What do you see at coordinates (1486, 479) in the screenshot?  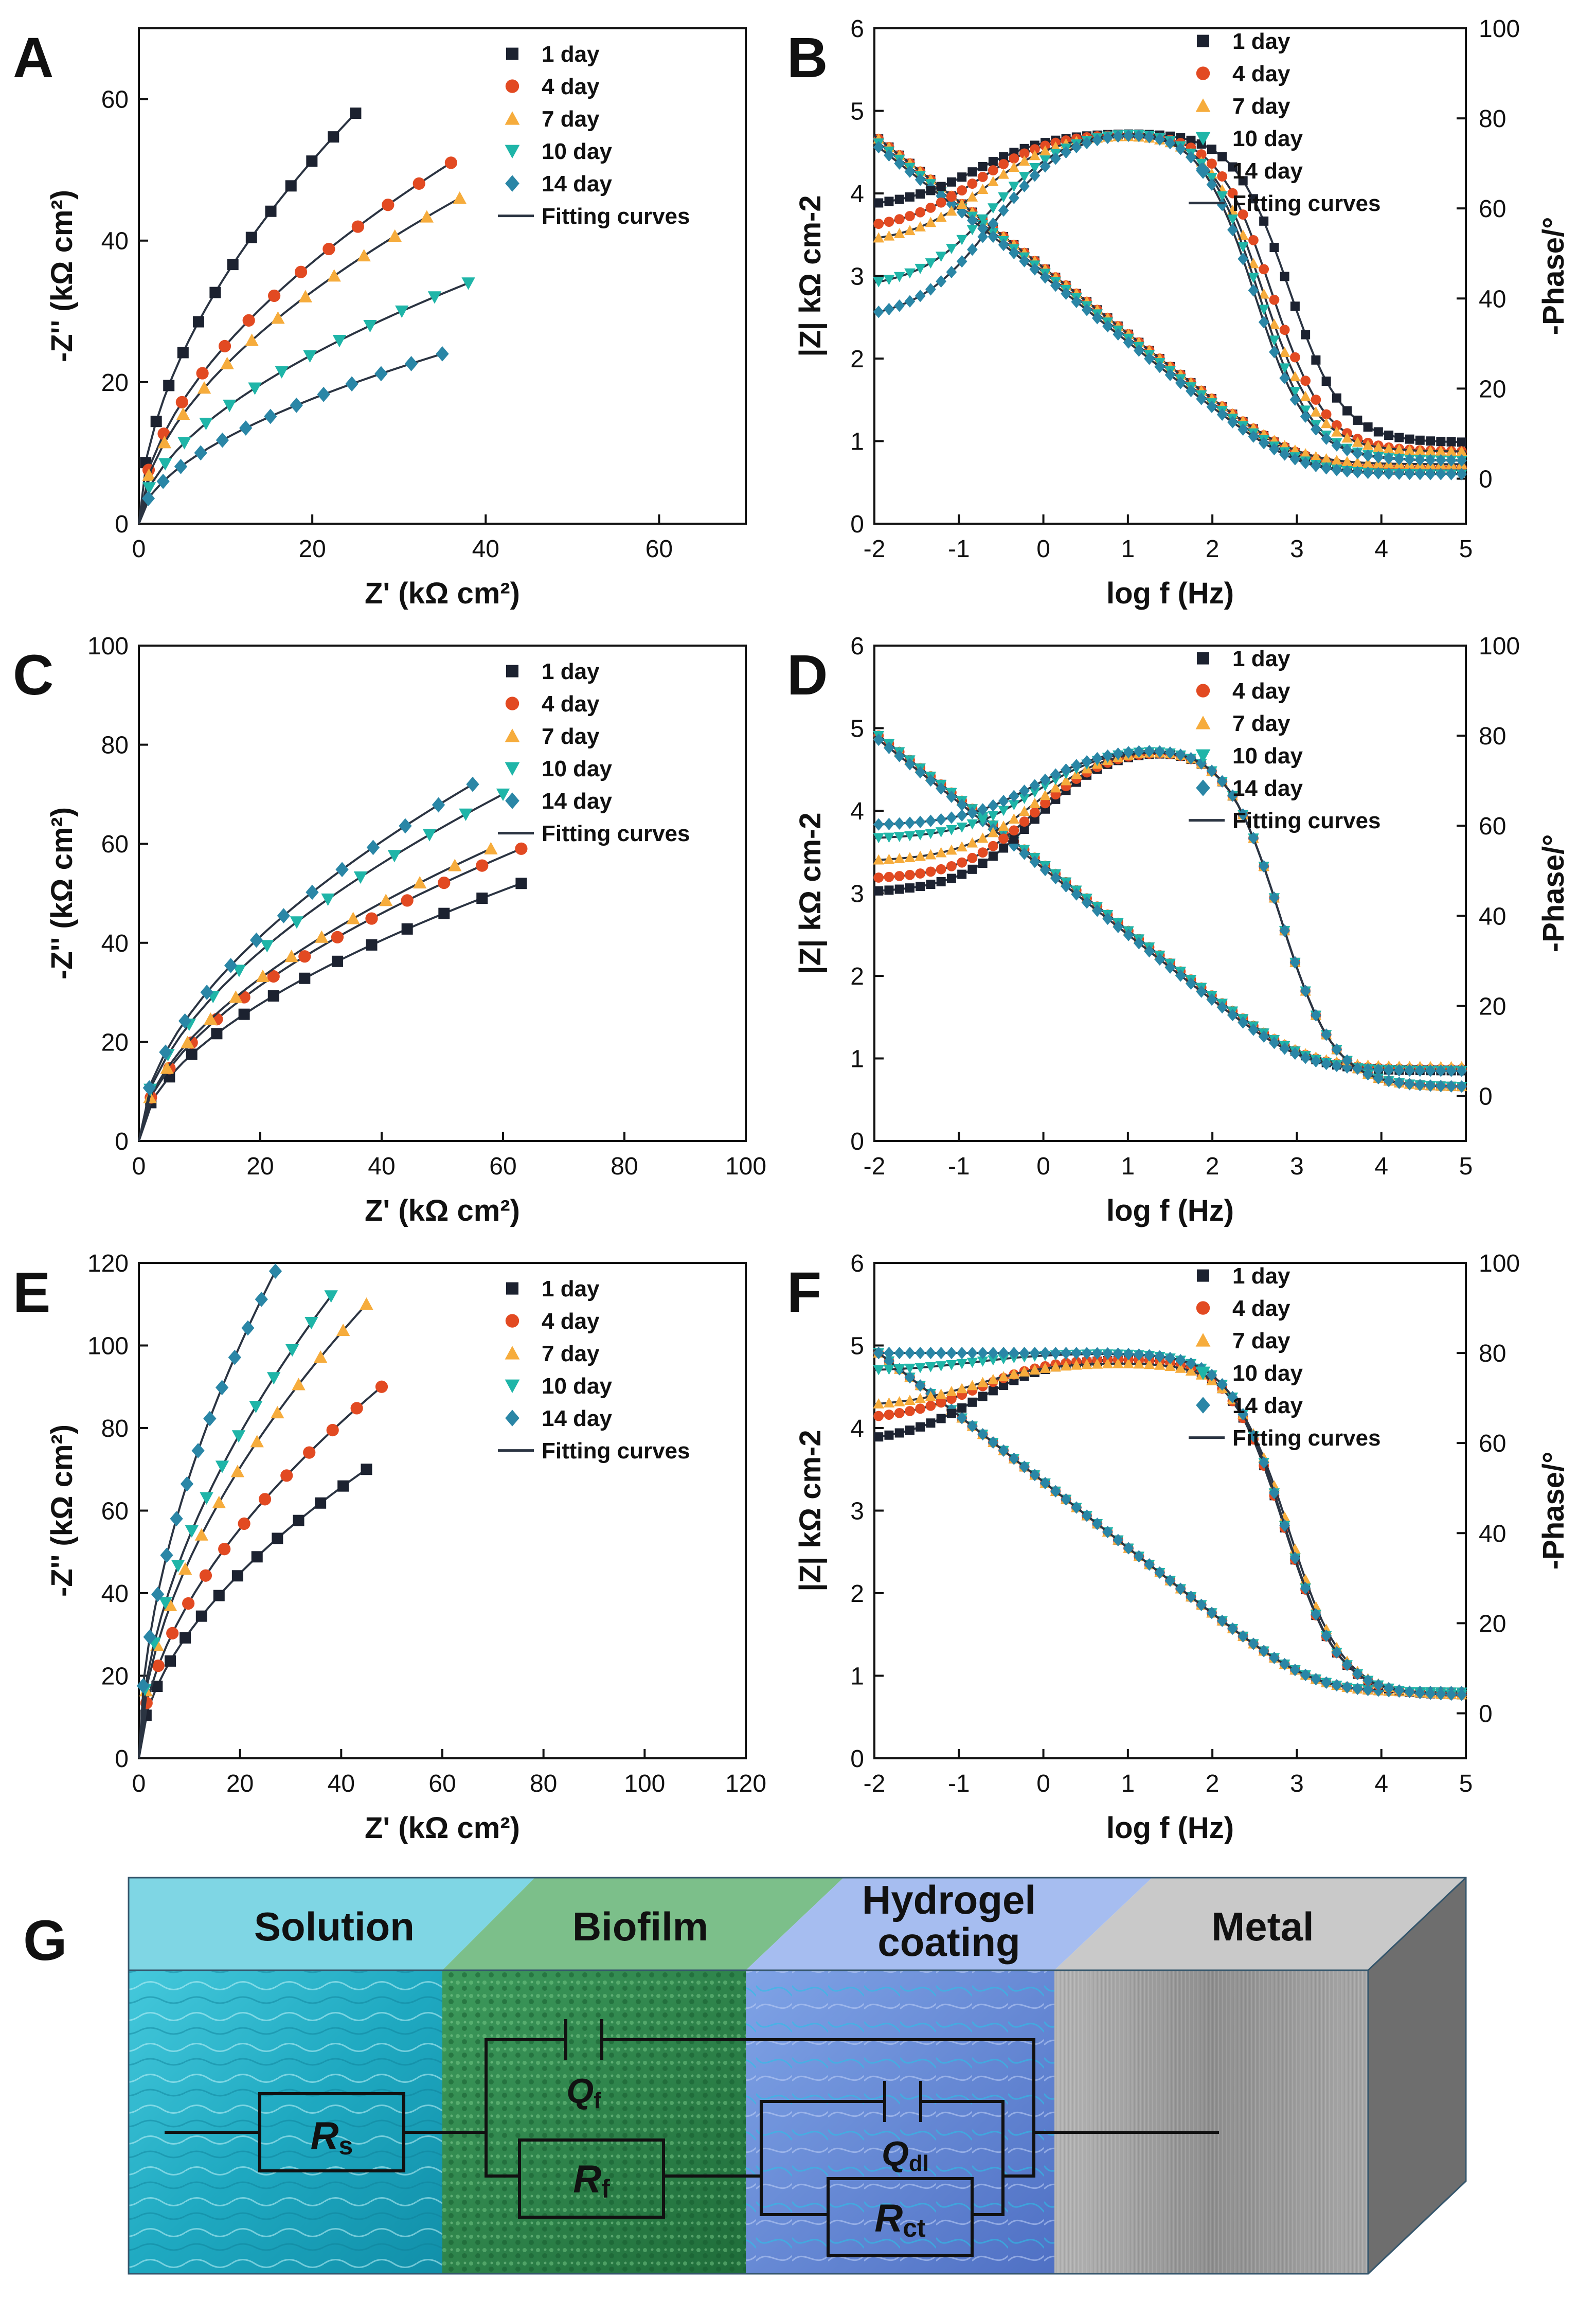 I see `y2-tick-label: 0` at bounding box center [1486, 479].